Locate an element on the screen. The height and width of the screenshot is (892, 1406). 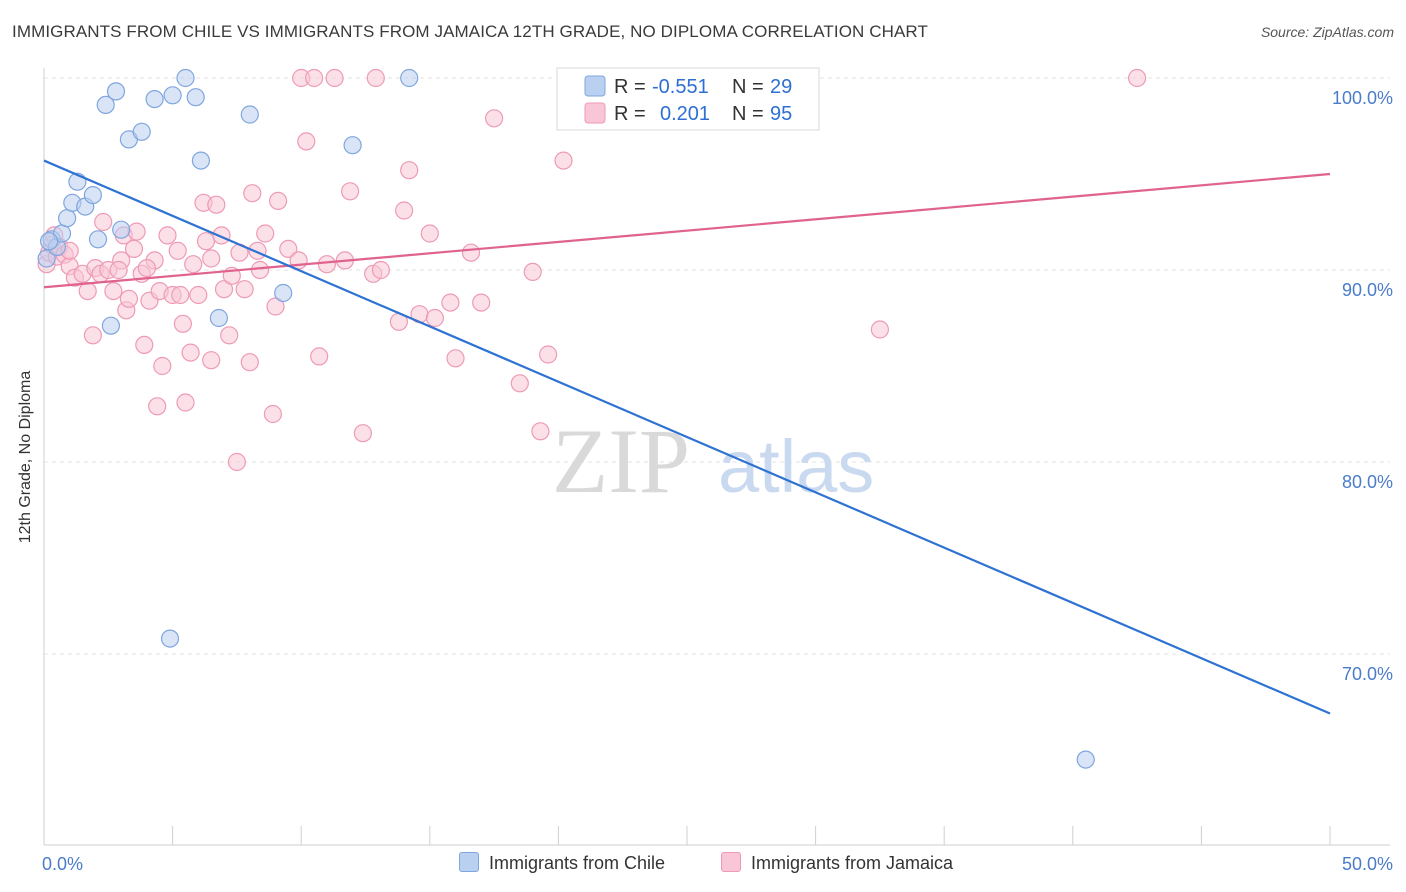
legend-n-value-chile: 29 is located at coordinates (781, 87).